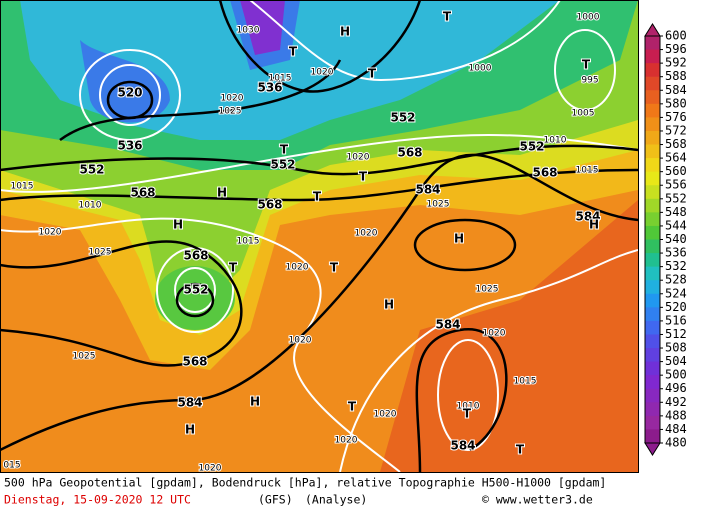 The height and width of the screenshot is (513, 704). I want to click on colorbar-label: 584, so click(676, 90).